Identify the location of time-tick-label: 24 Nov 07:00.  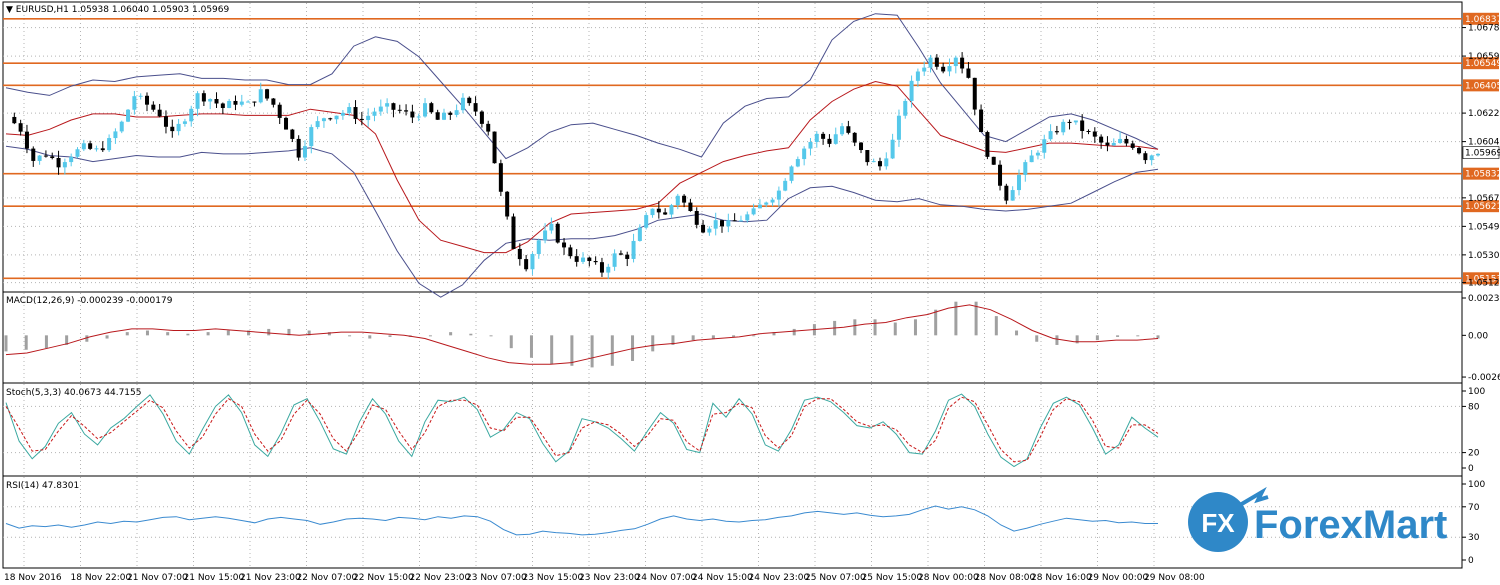
(666, 578).